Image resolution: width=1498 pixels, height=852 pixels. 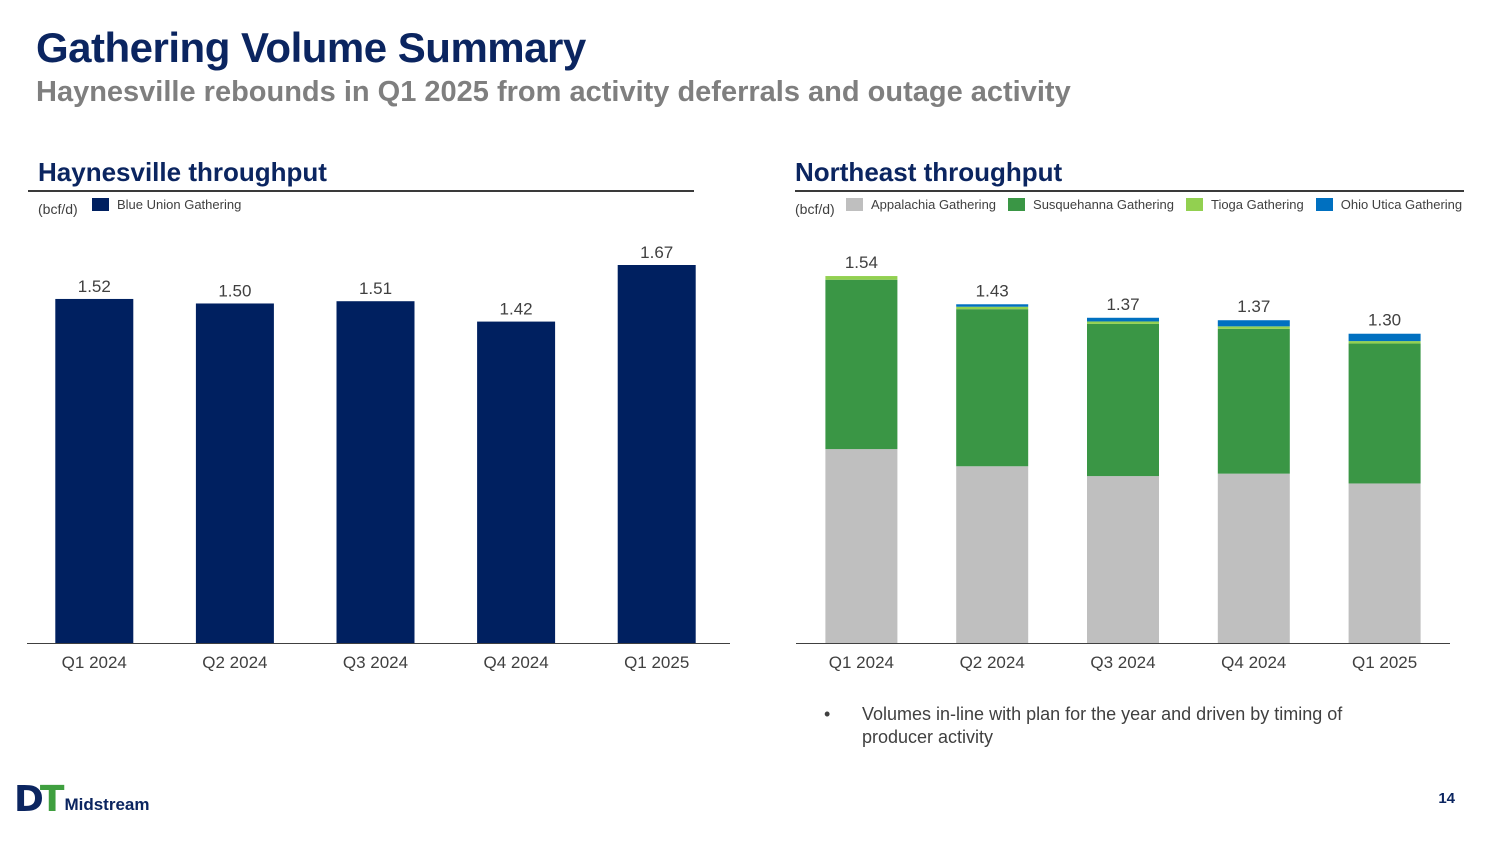 I want to click on data-label: 1.50, so click(x=234, y=290).